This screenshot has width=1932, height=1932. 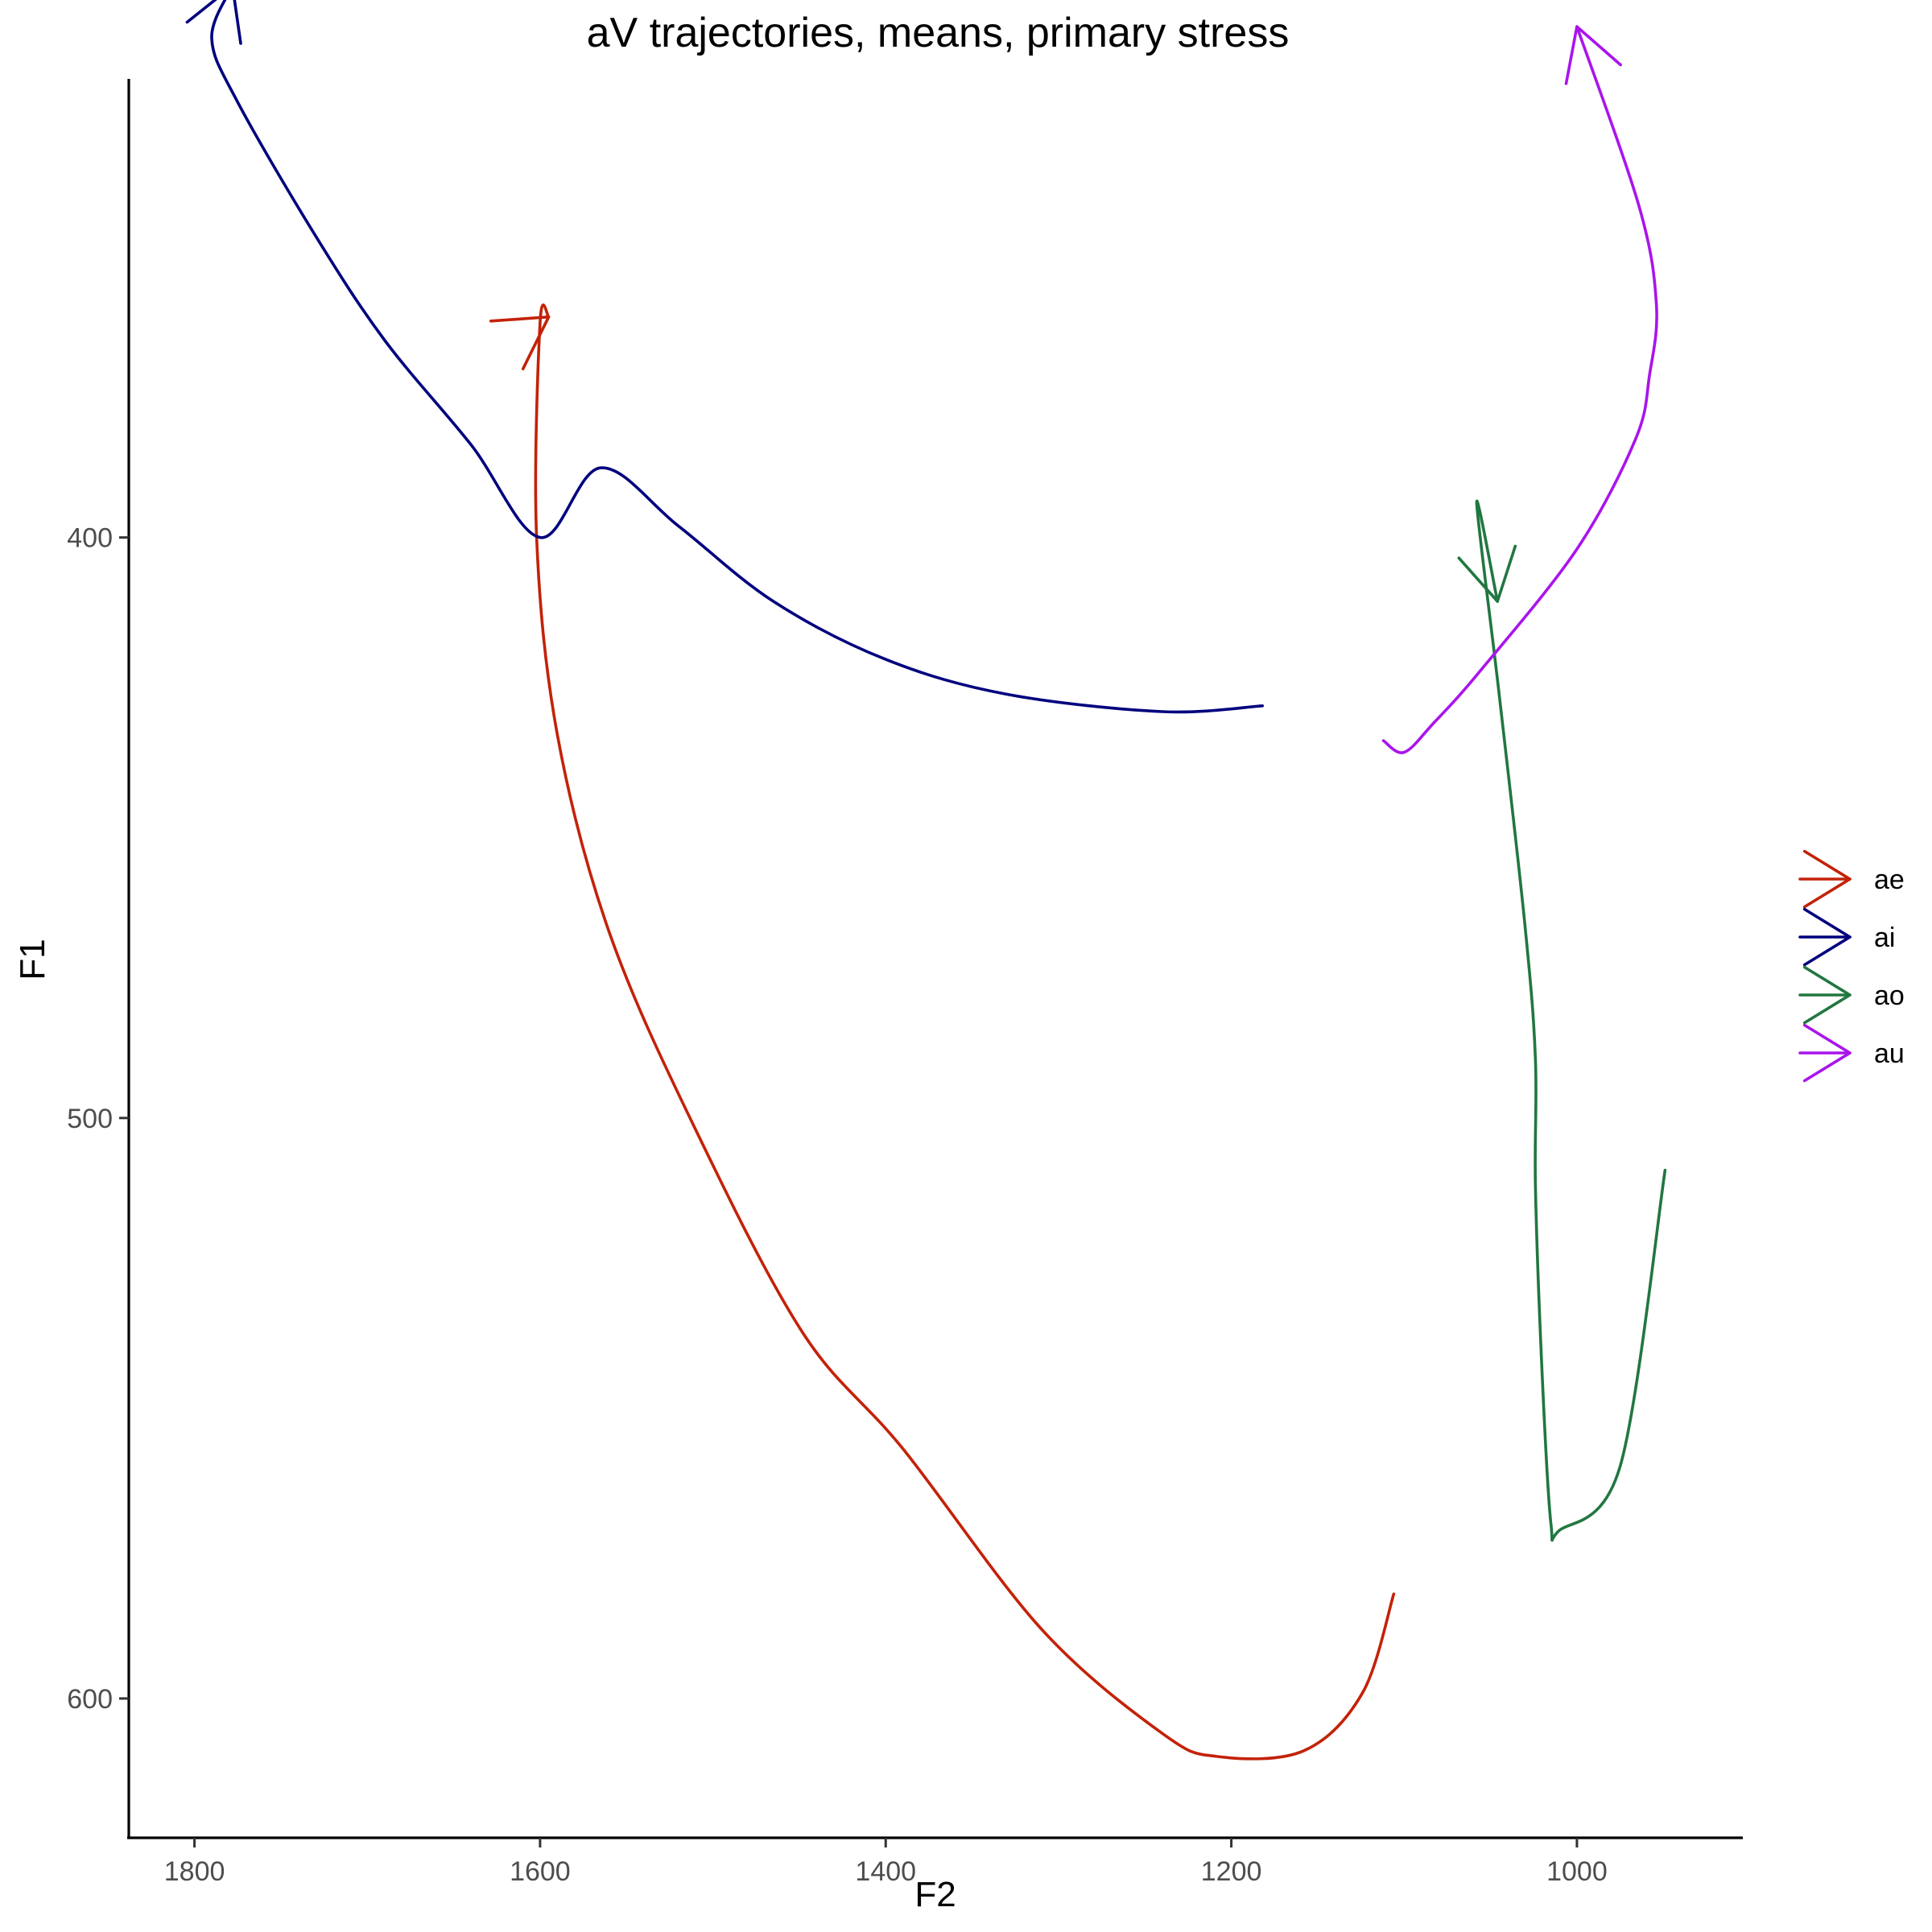 I want to click on legend-item-ai: ai, so click(x=1847, y=937).